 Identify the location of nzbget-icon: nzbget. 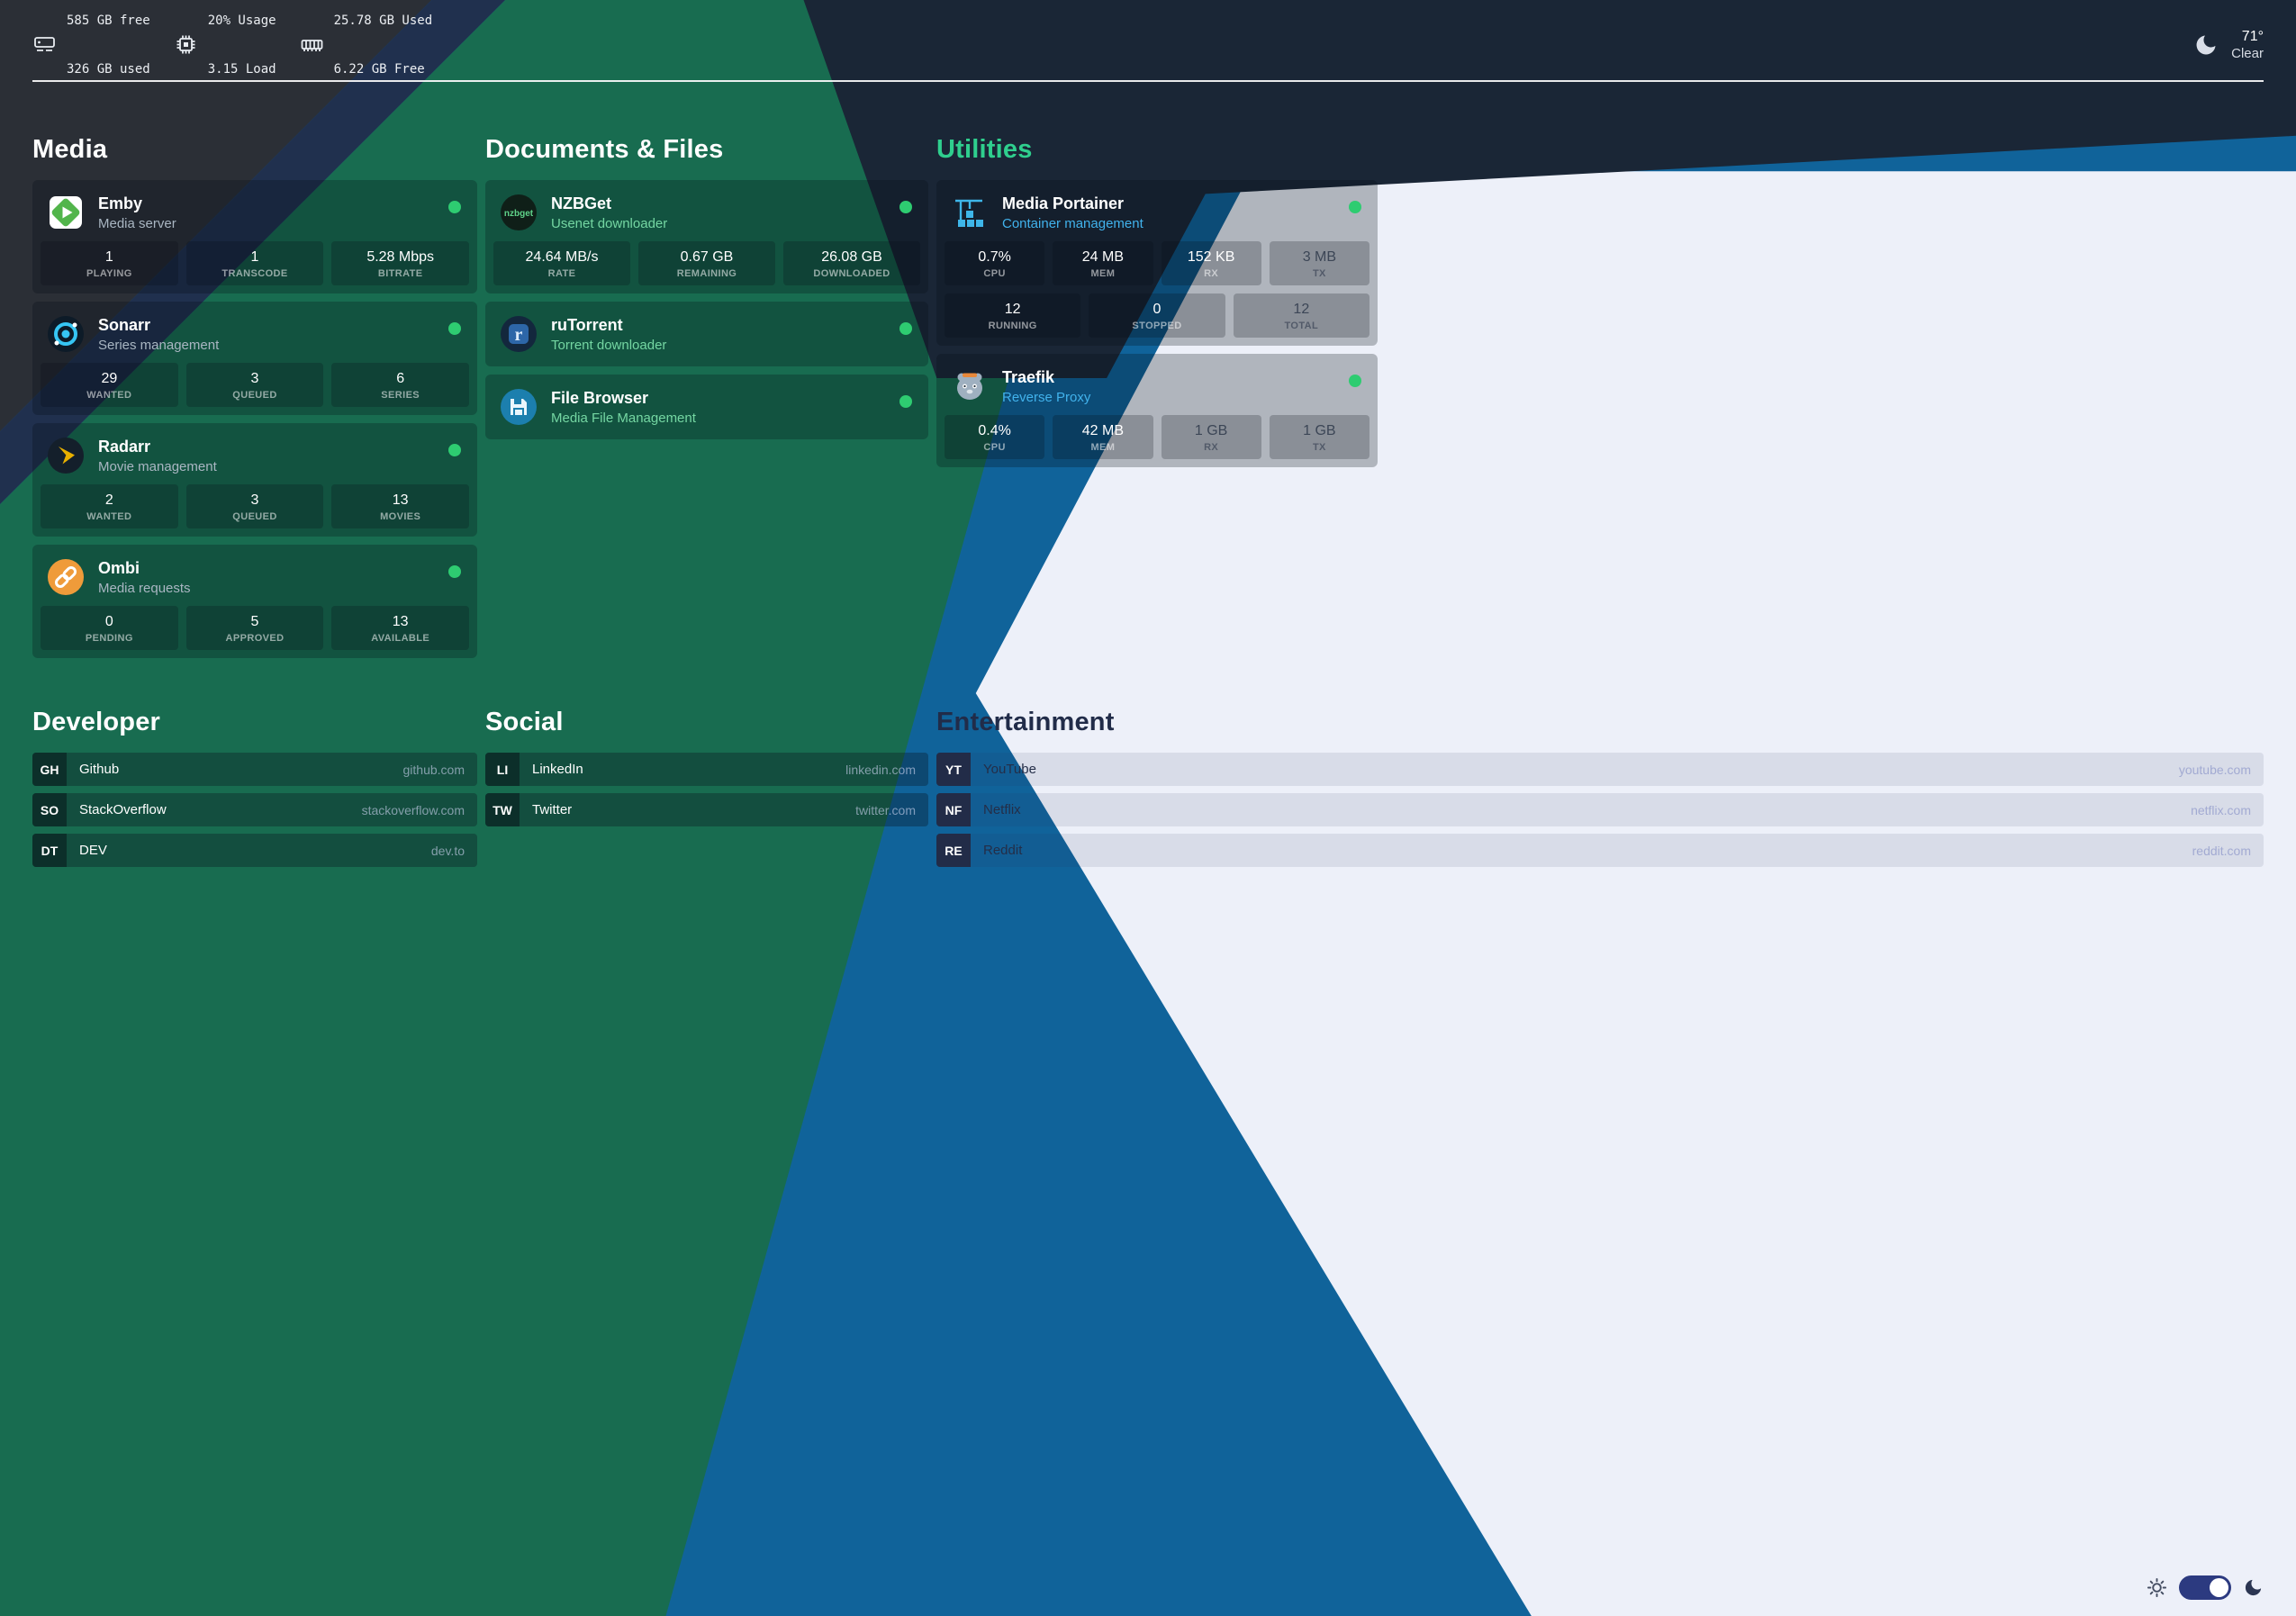
(519, 212).